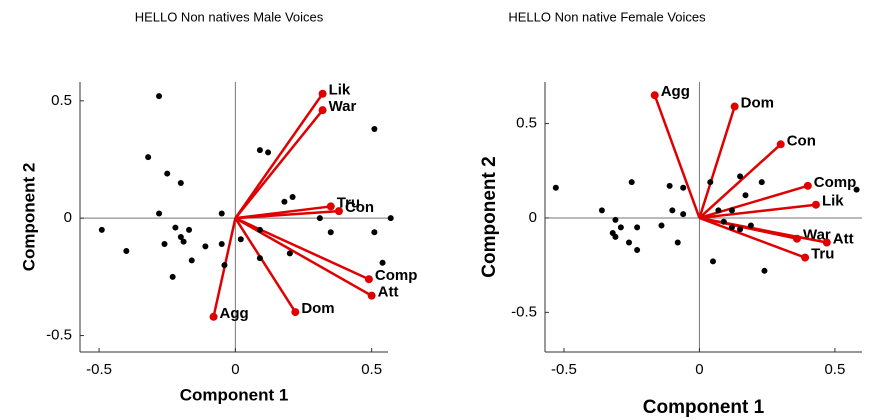 Image resolution: width=876 pixels, height=418 pixels. I want to click on vector-label: Agg, so click(675, 91).